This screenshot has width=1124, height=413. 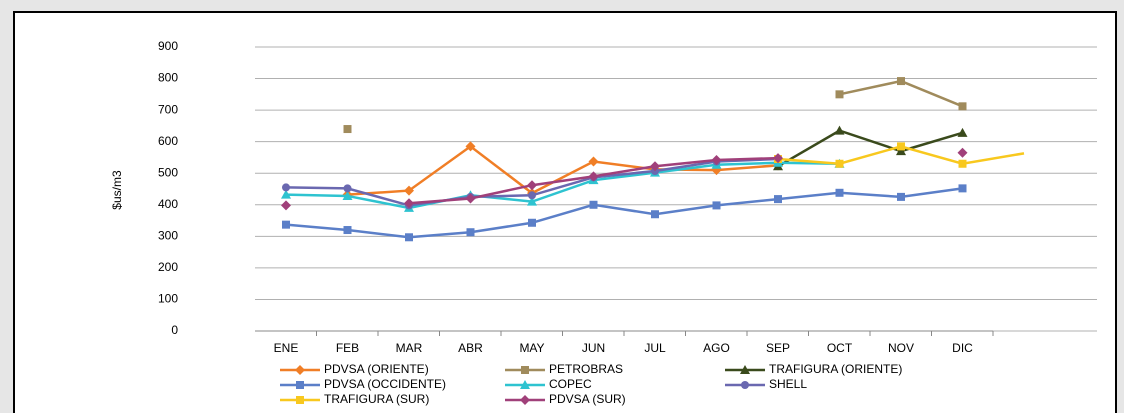 What do you see at coordinates (168, 267) in the screenshot?
I see `y-tick-label: 200` at bounding box center [168, 267].